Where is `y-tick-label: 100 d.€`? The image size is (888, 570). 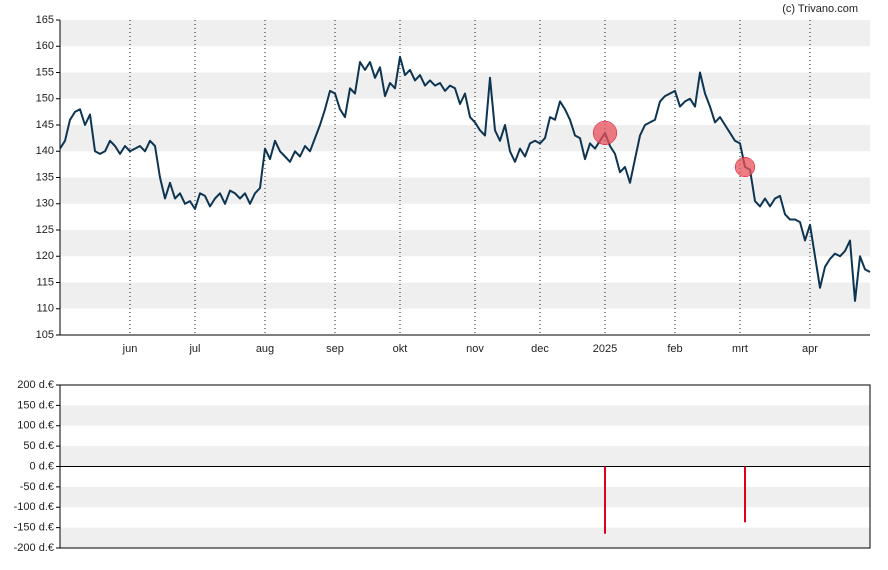
y-tick-label: 100 d.€ is located at coordinates (35, 426).